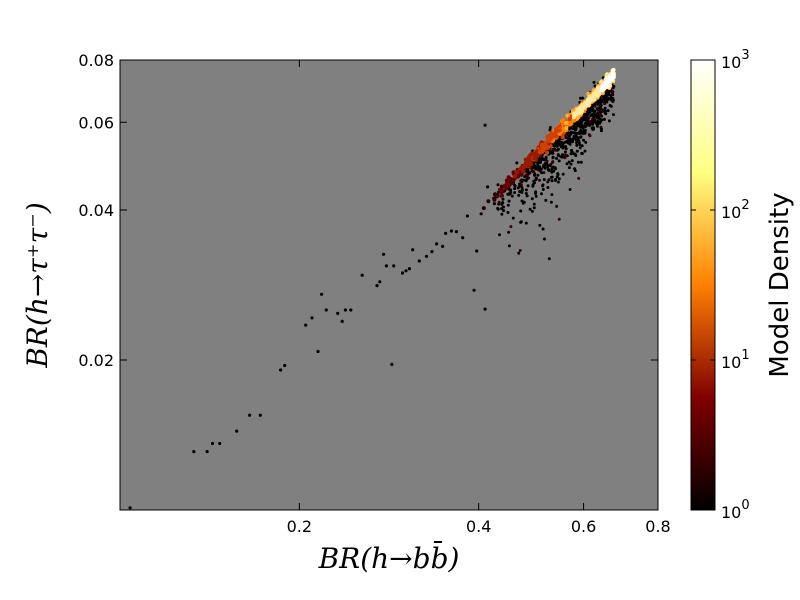  I want to click on colorbar-ticks: 100 101 102 103, so click(720, 285).